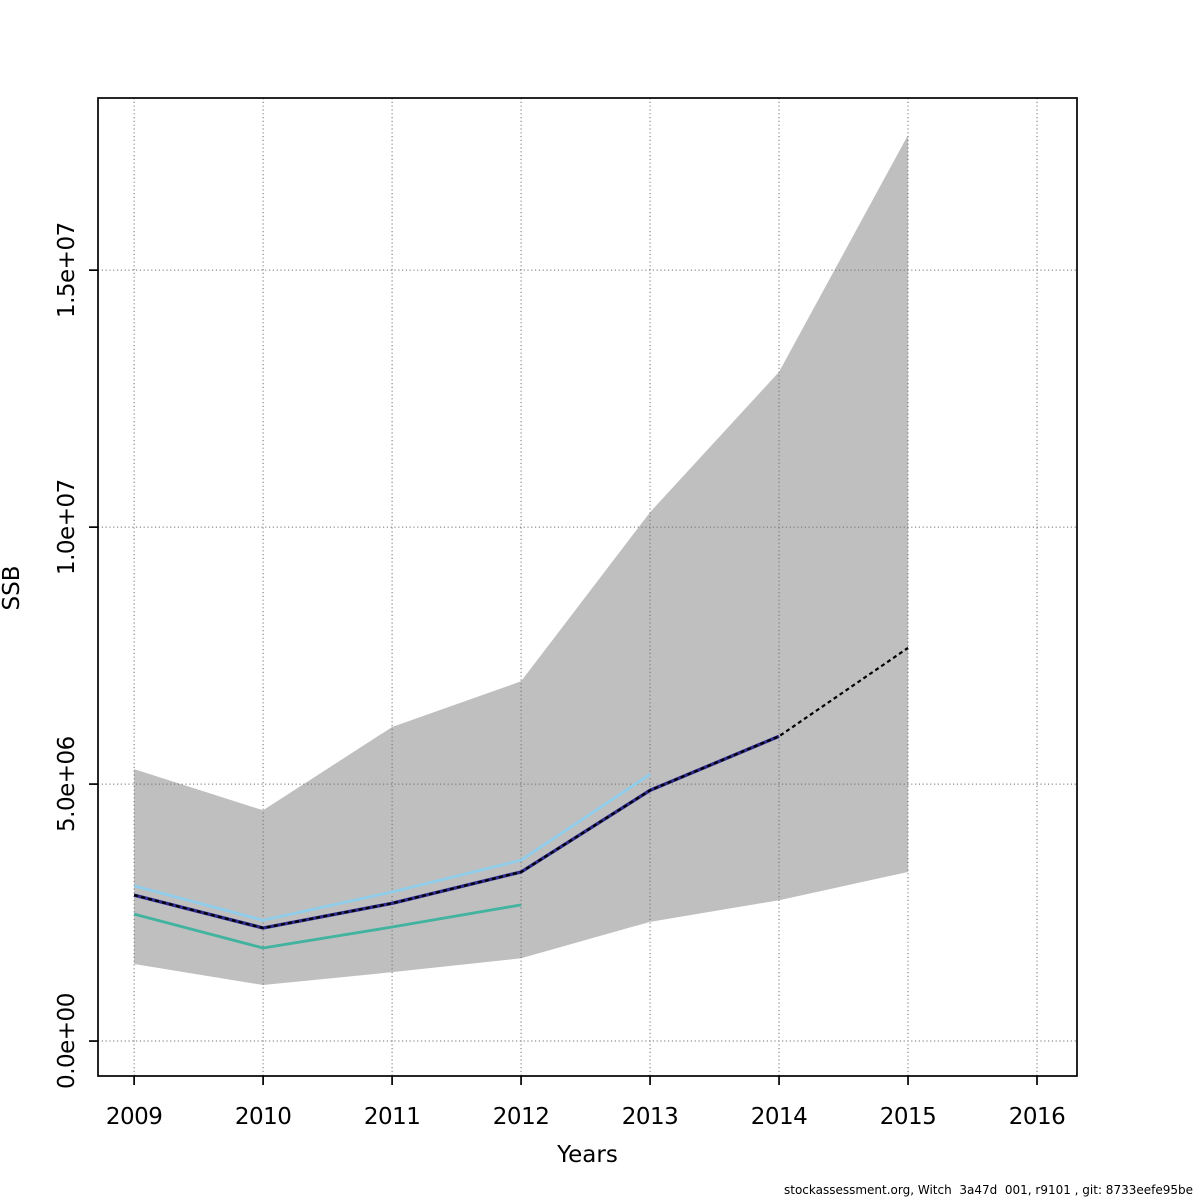 The height and width of the screenshot is (1200, 1200). I want to click on x-tick-label: 2011, so click(392, 1117).